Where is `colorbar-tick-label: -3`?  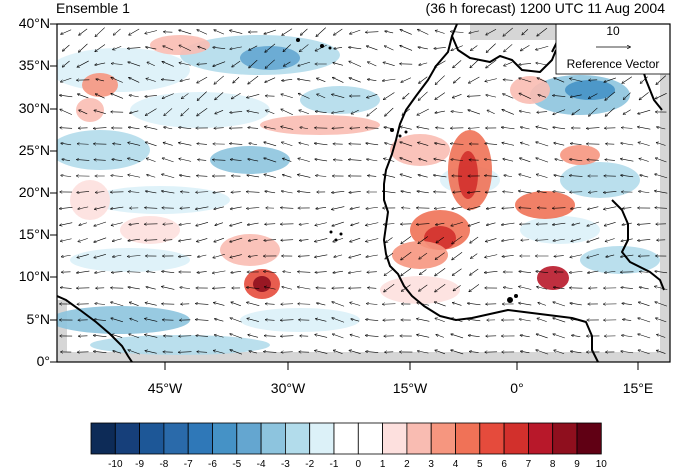 colorbar-tick-label: -3 is located at coordinates (285, 464).